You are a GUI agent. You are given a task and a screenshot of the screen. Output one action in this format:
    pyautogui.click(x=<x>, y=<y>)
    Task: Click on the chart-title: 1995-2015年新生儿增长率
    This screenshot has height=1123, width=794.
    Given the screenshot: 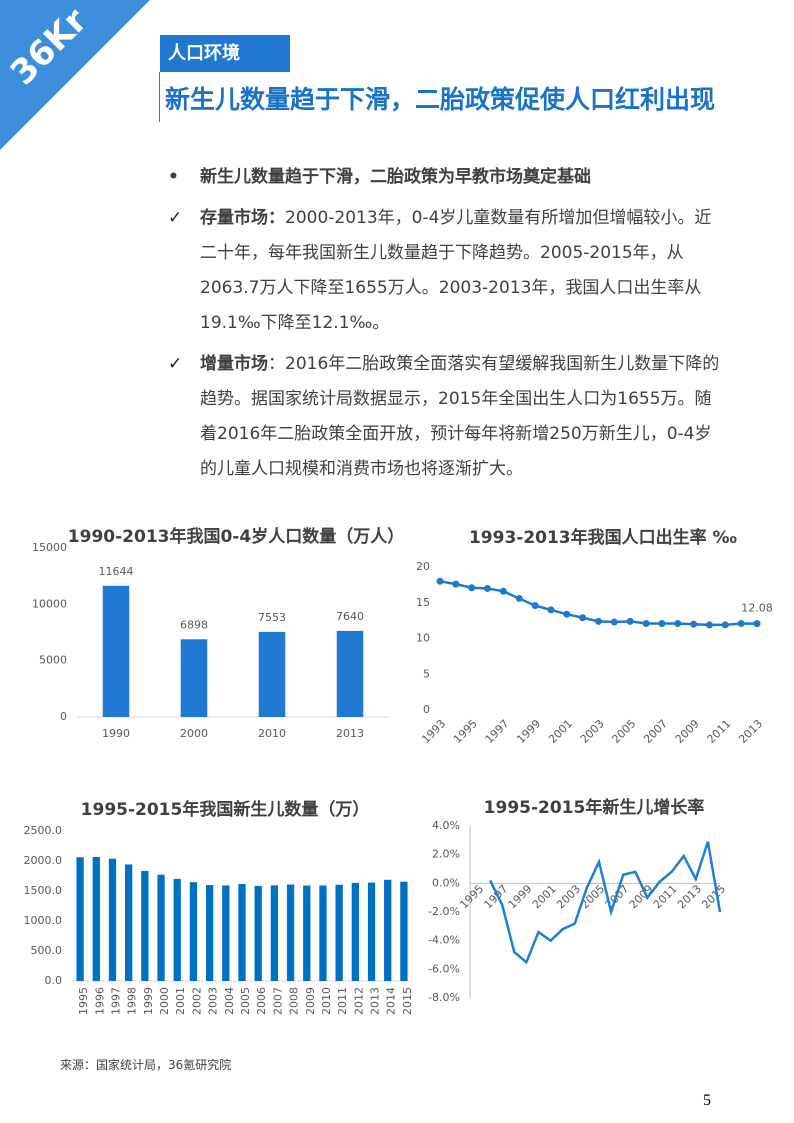 What is the action you would take?
    pyautogui.click(x=594, y=807)
    